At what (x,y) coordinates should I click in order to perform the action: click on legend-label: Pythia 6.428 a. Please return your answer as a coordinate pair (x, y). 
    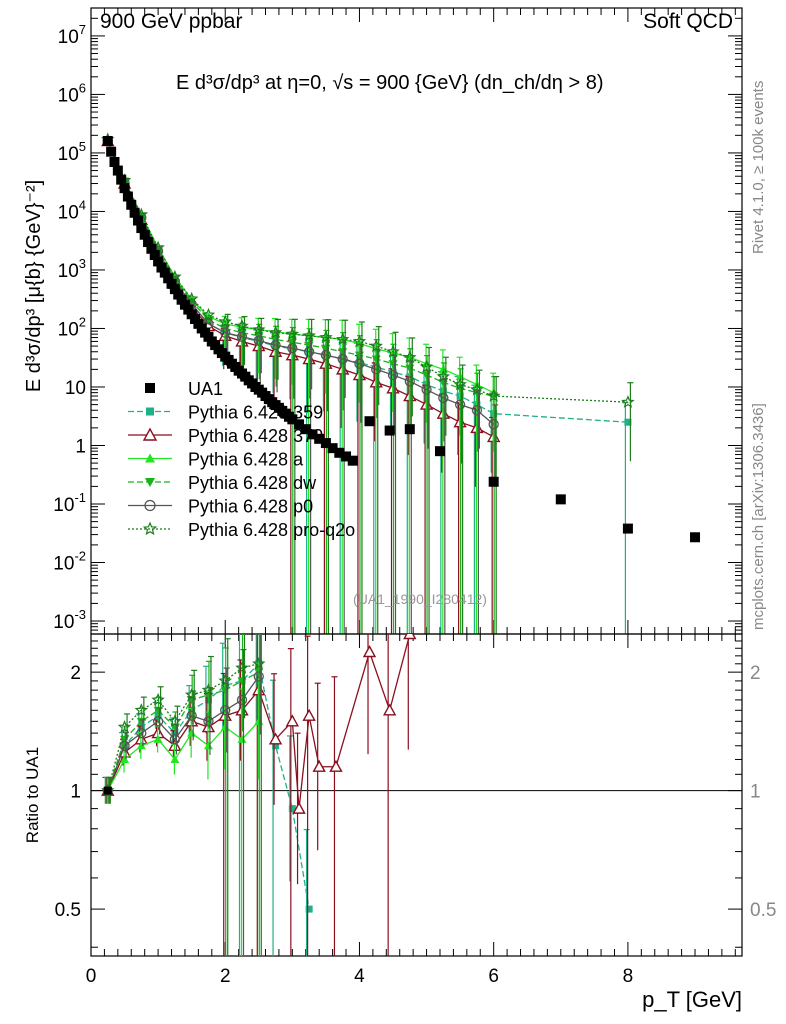
    Looking at the image, I should click on (246, 460).